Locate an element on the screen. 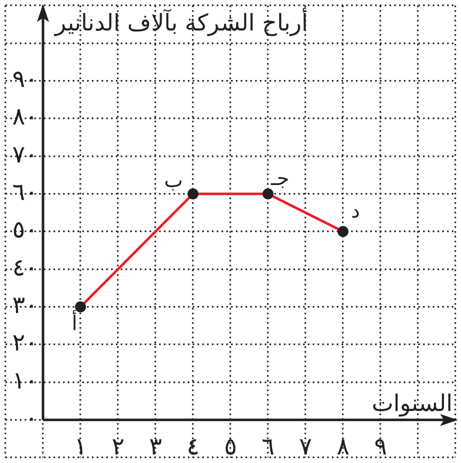  x-tick-label: ٨ is located at coordinates (343, 446).